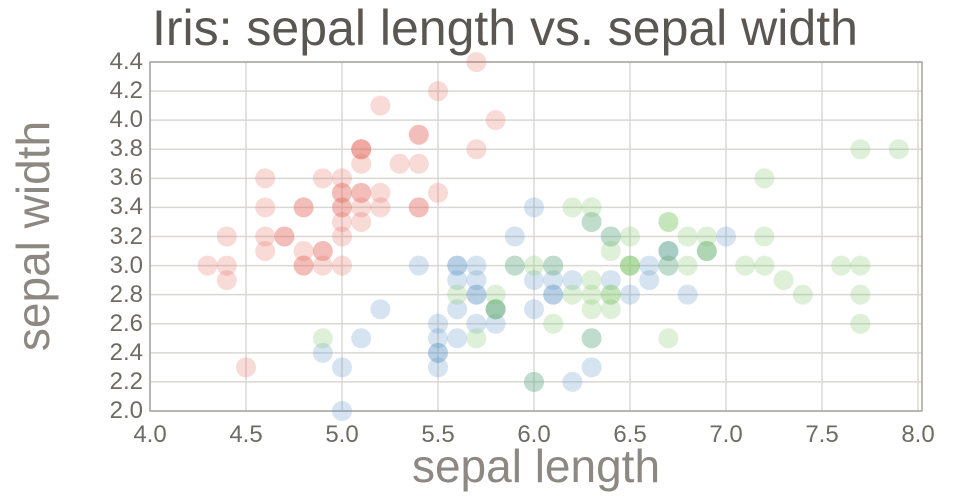 Image resolution: width=960 pixels, height=500 pixels. What do you see at coordinates (126, 381) in the screenshot?
I see `y-axis-tick-label: 2.2` at bounding box center [126, 381].